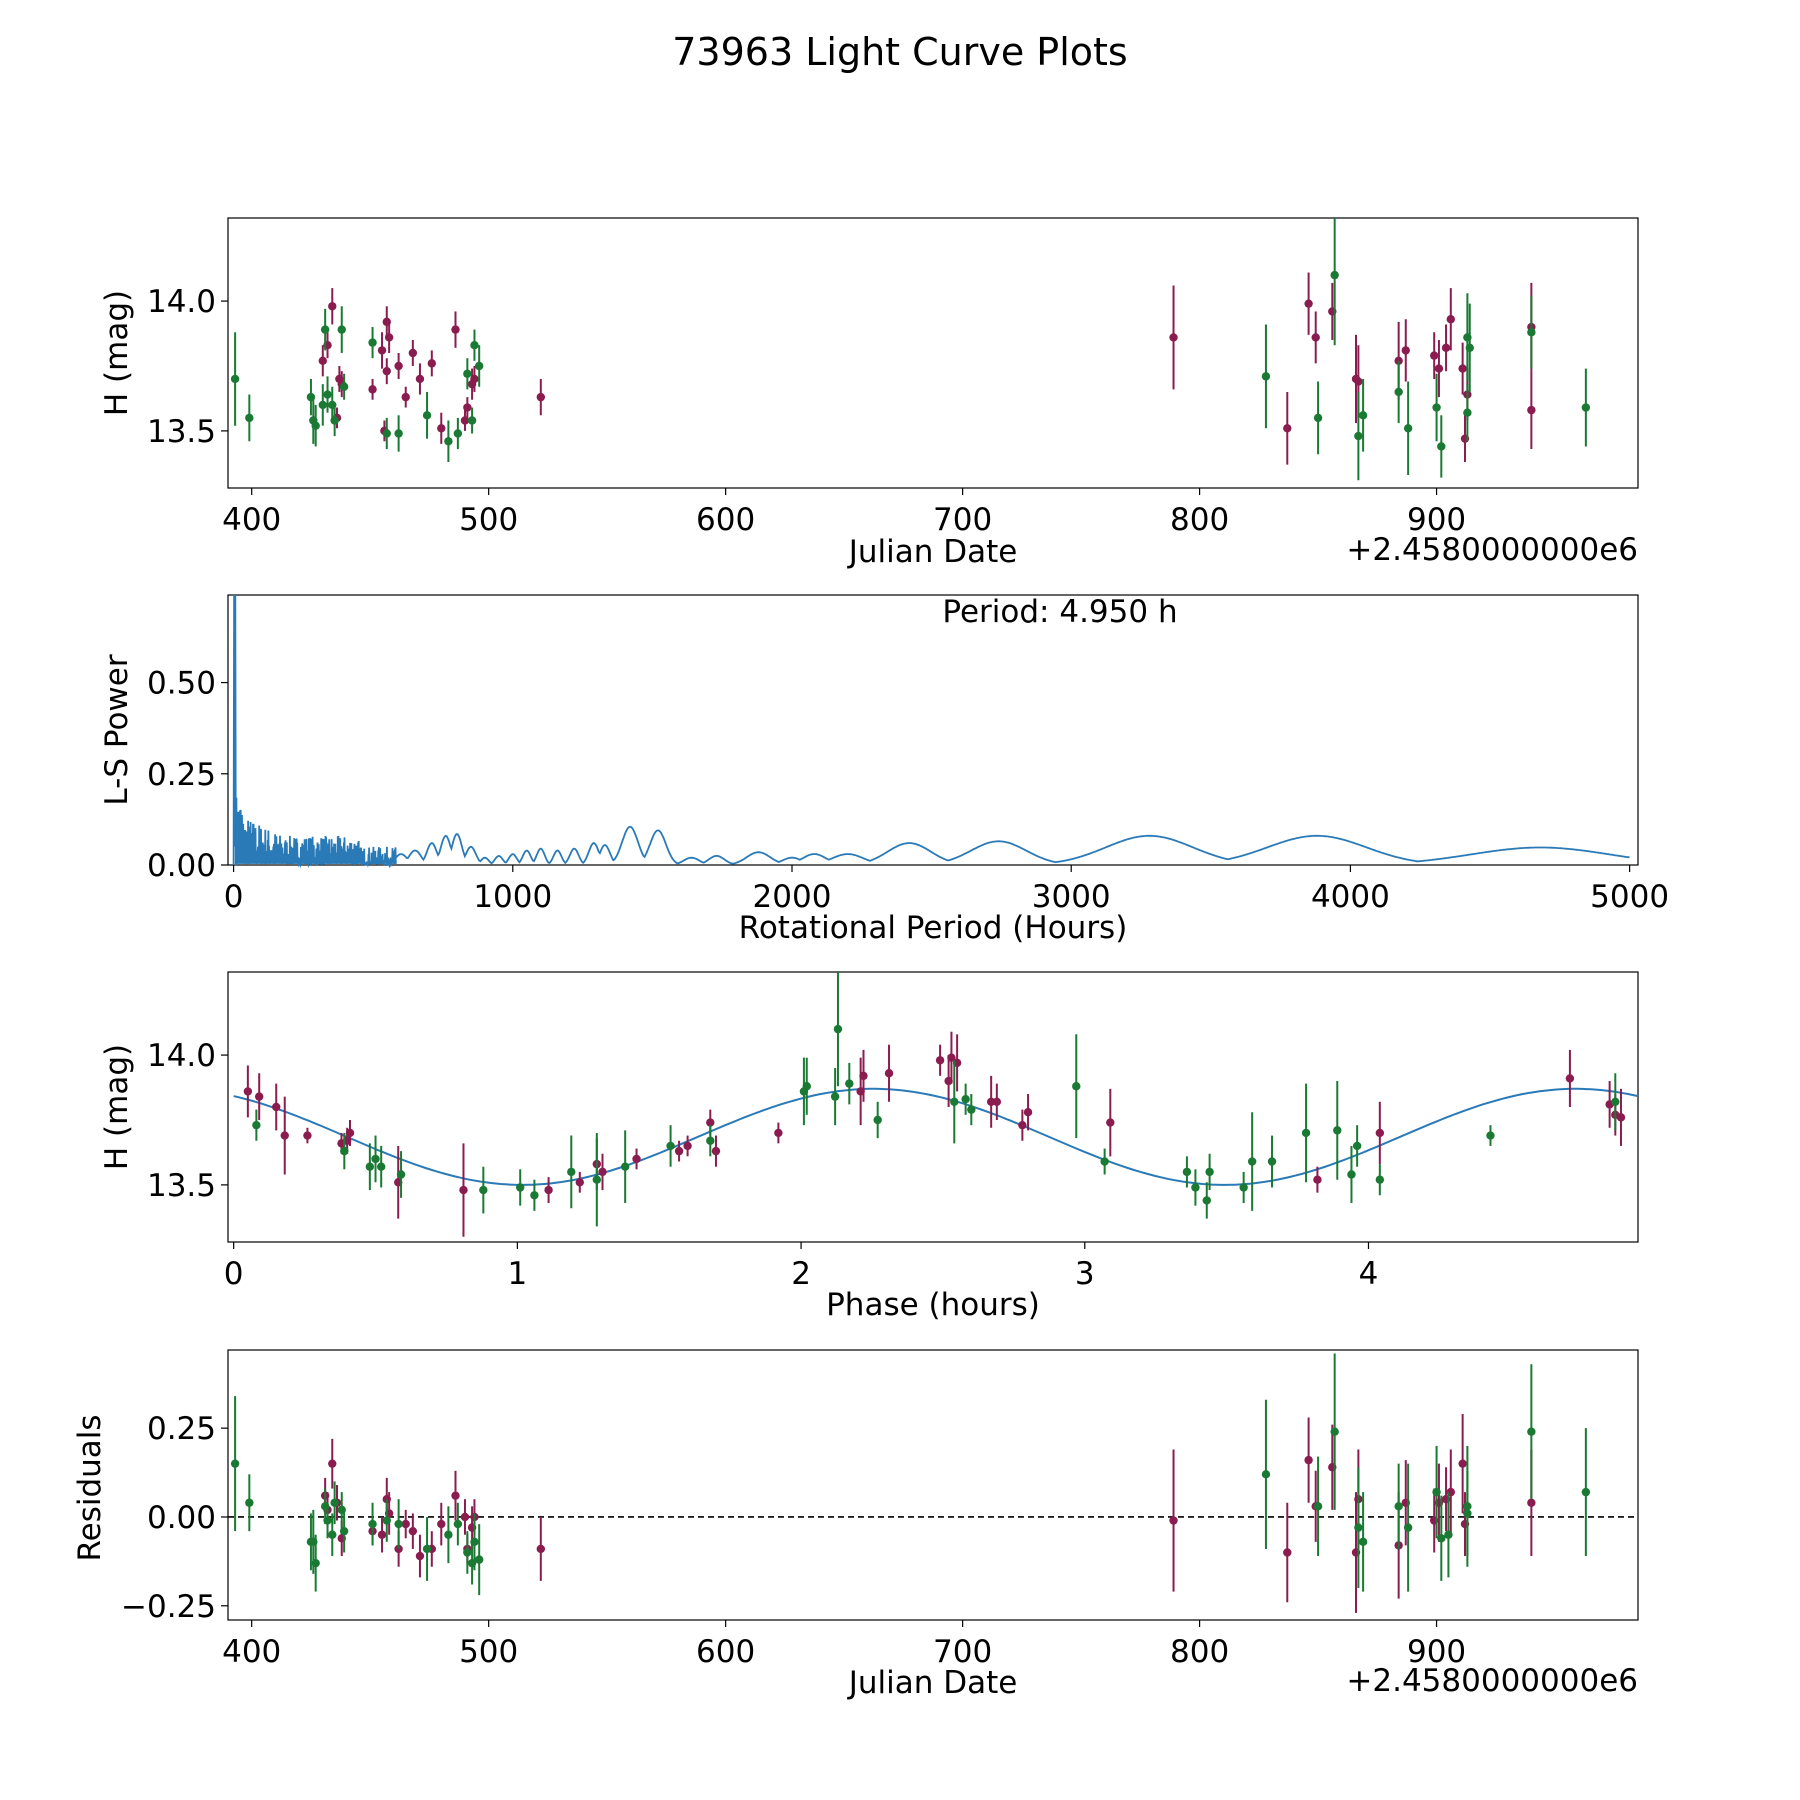 This screenshot has width=1800, height=1800. Describe the element at coordinates (251, 520) in the screenshot. I see `lightcurve-x-tick-label: 400` at that location.